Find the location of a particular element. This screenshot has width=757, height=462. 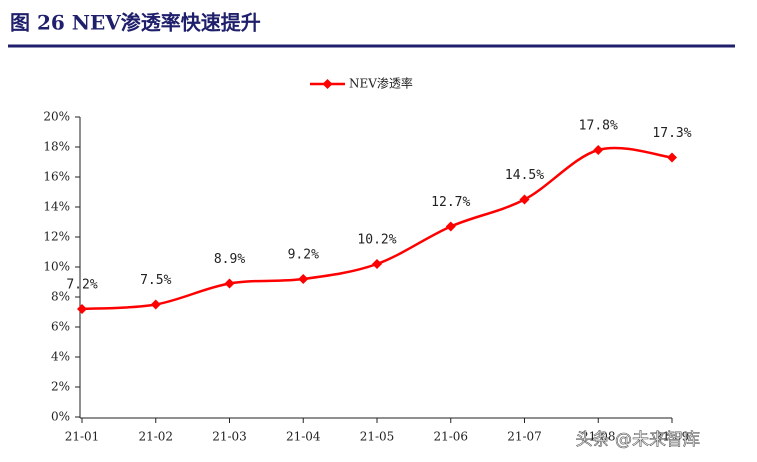

x-tick-label: 21-01 is located at coordinates (82, 437).